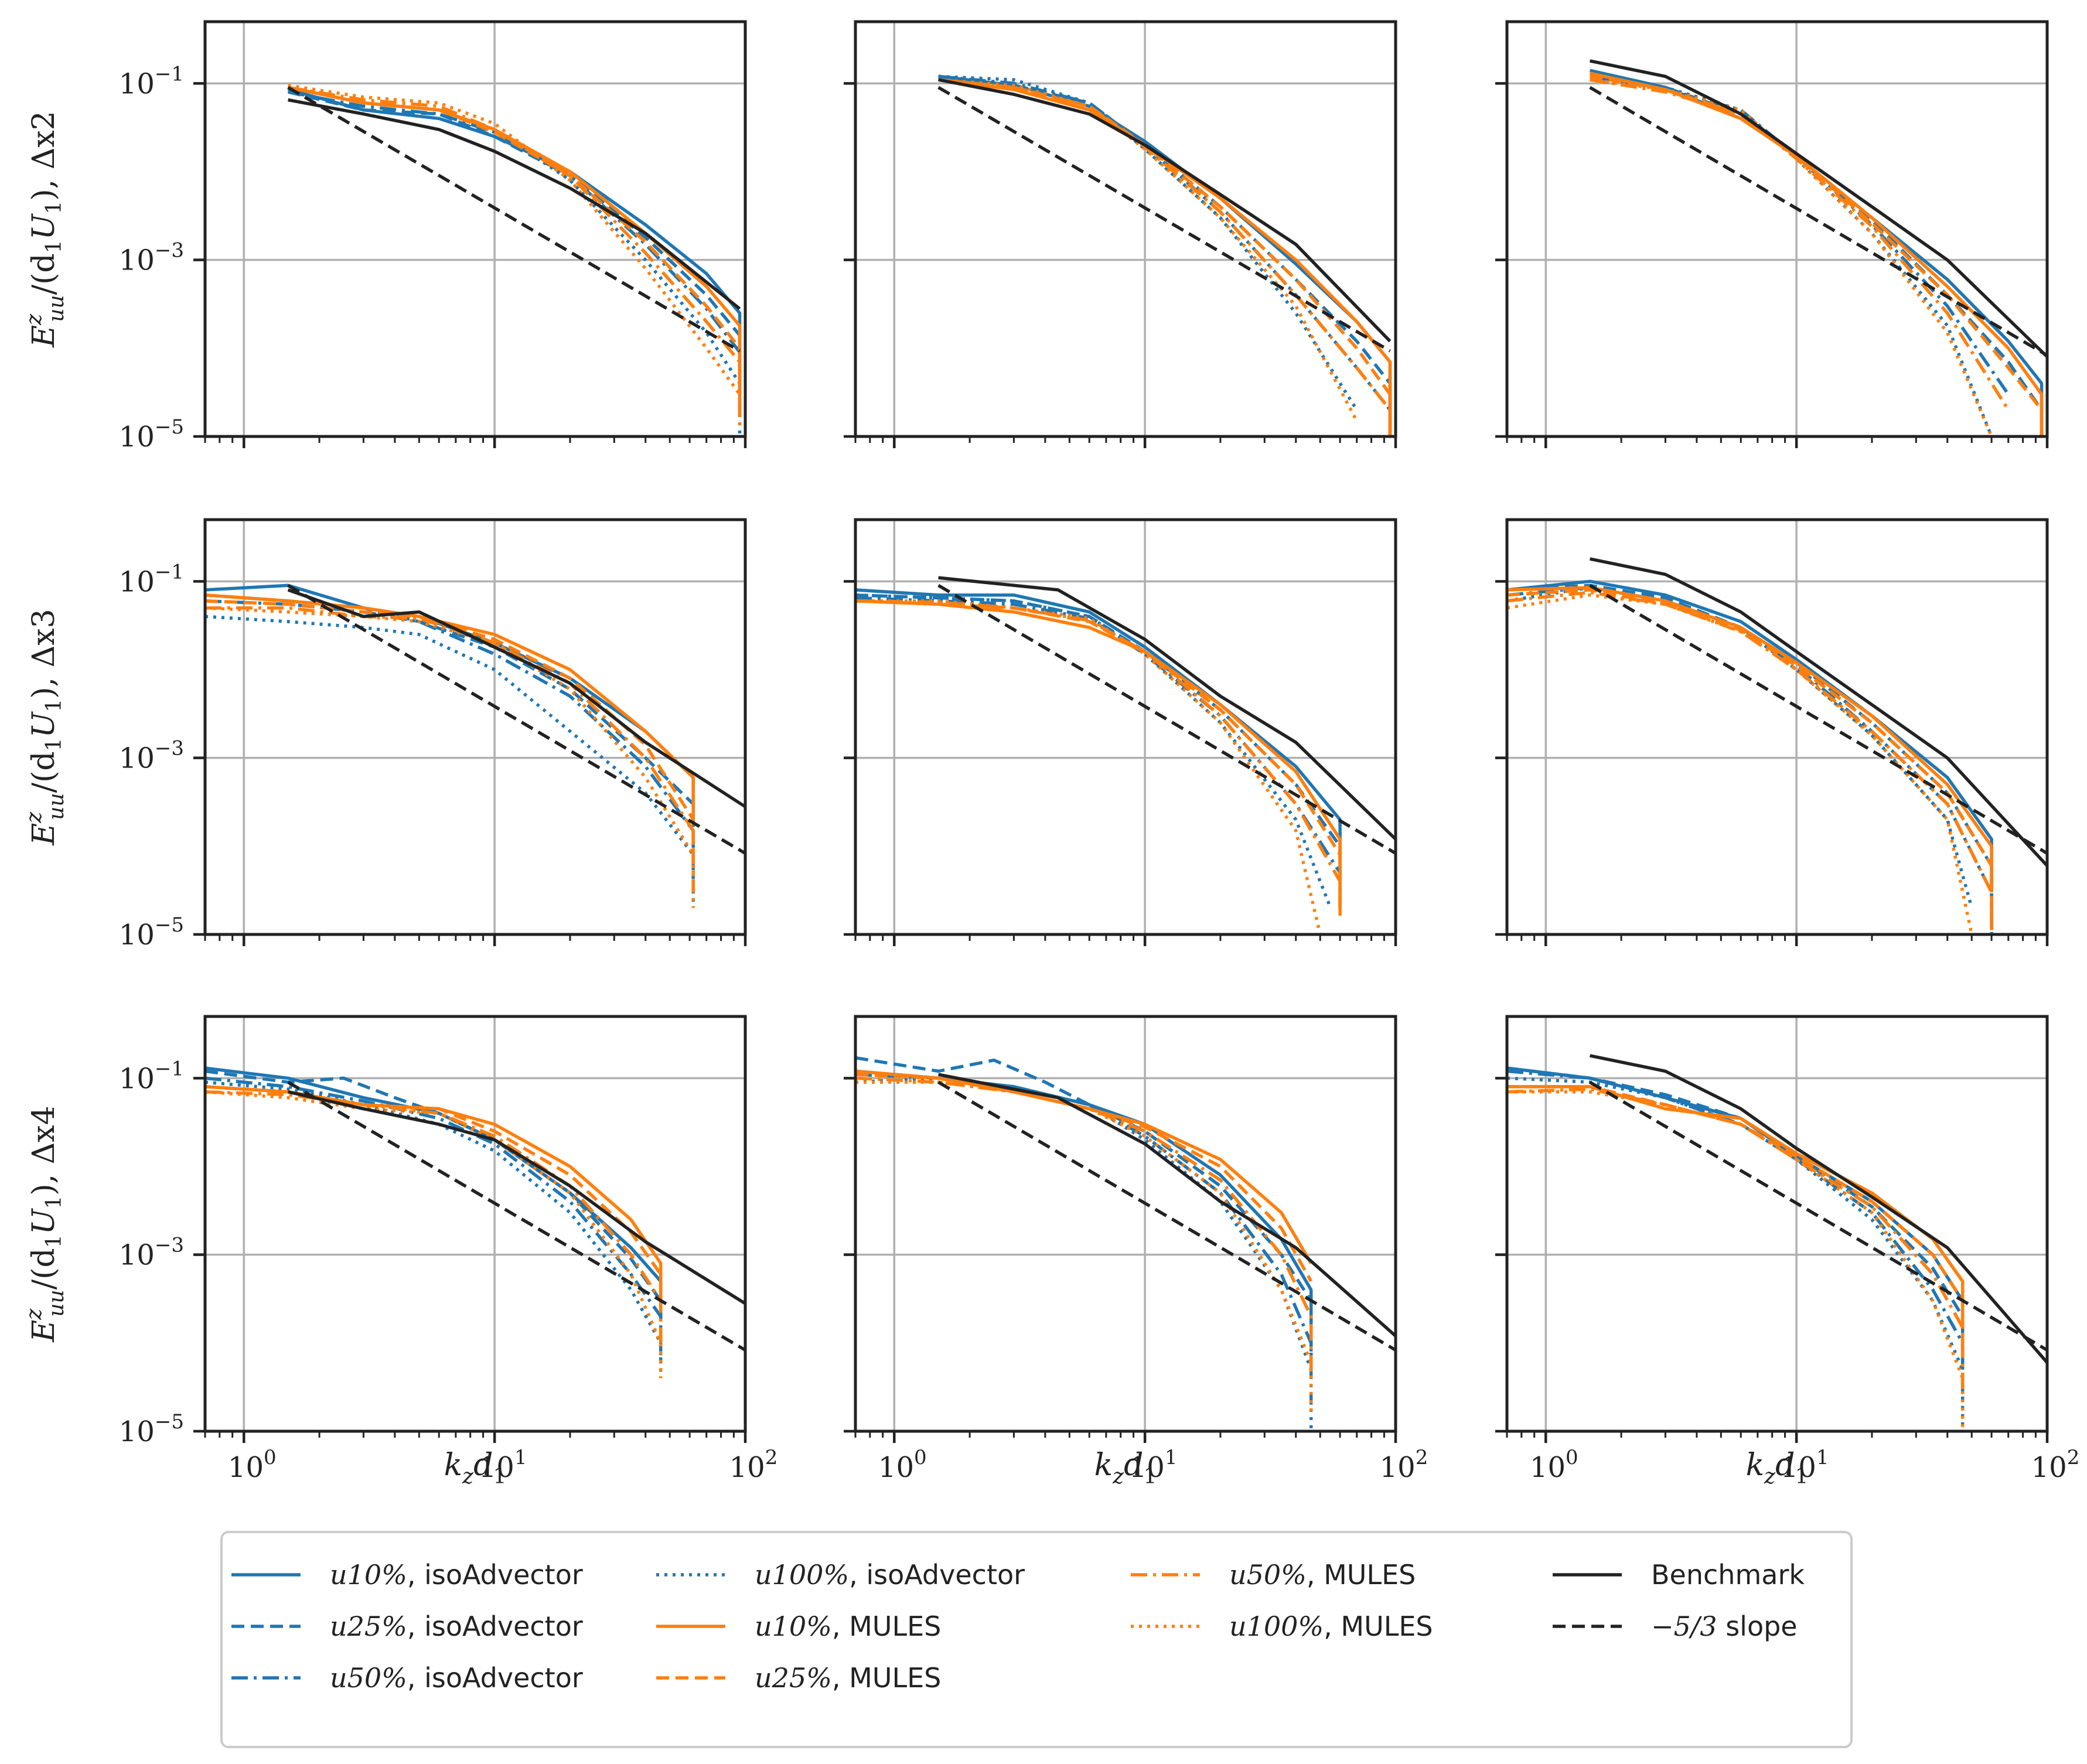 The height and width of the screenshot is (1764, 2087). I want to click on legend-label: u10%, isoAdvector, so click(456, 1575).